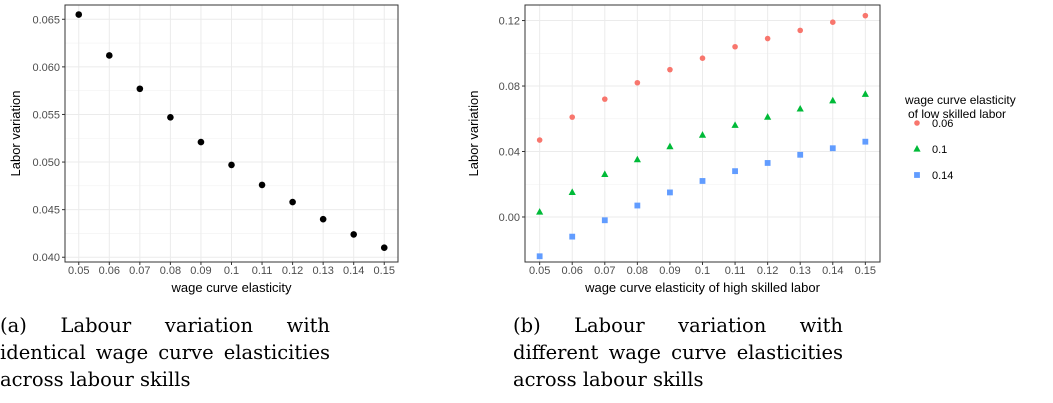 This screenshot has height=403, width=1053. I want to click on legend-label: 0.14, so click(942, 176).